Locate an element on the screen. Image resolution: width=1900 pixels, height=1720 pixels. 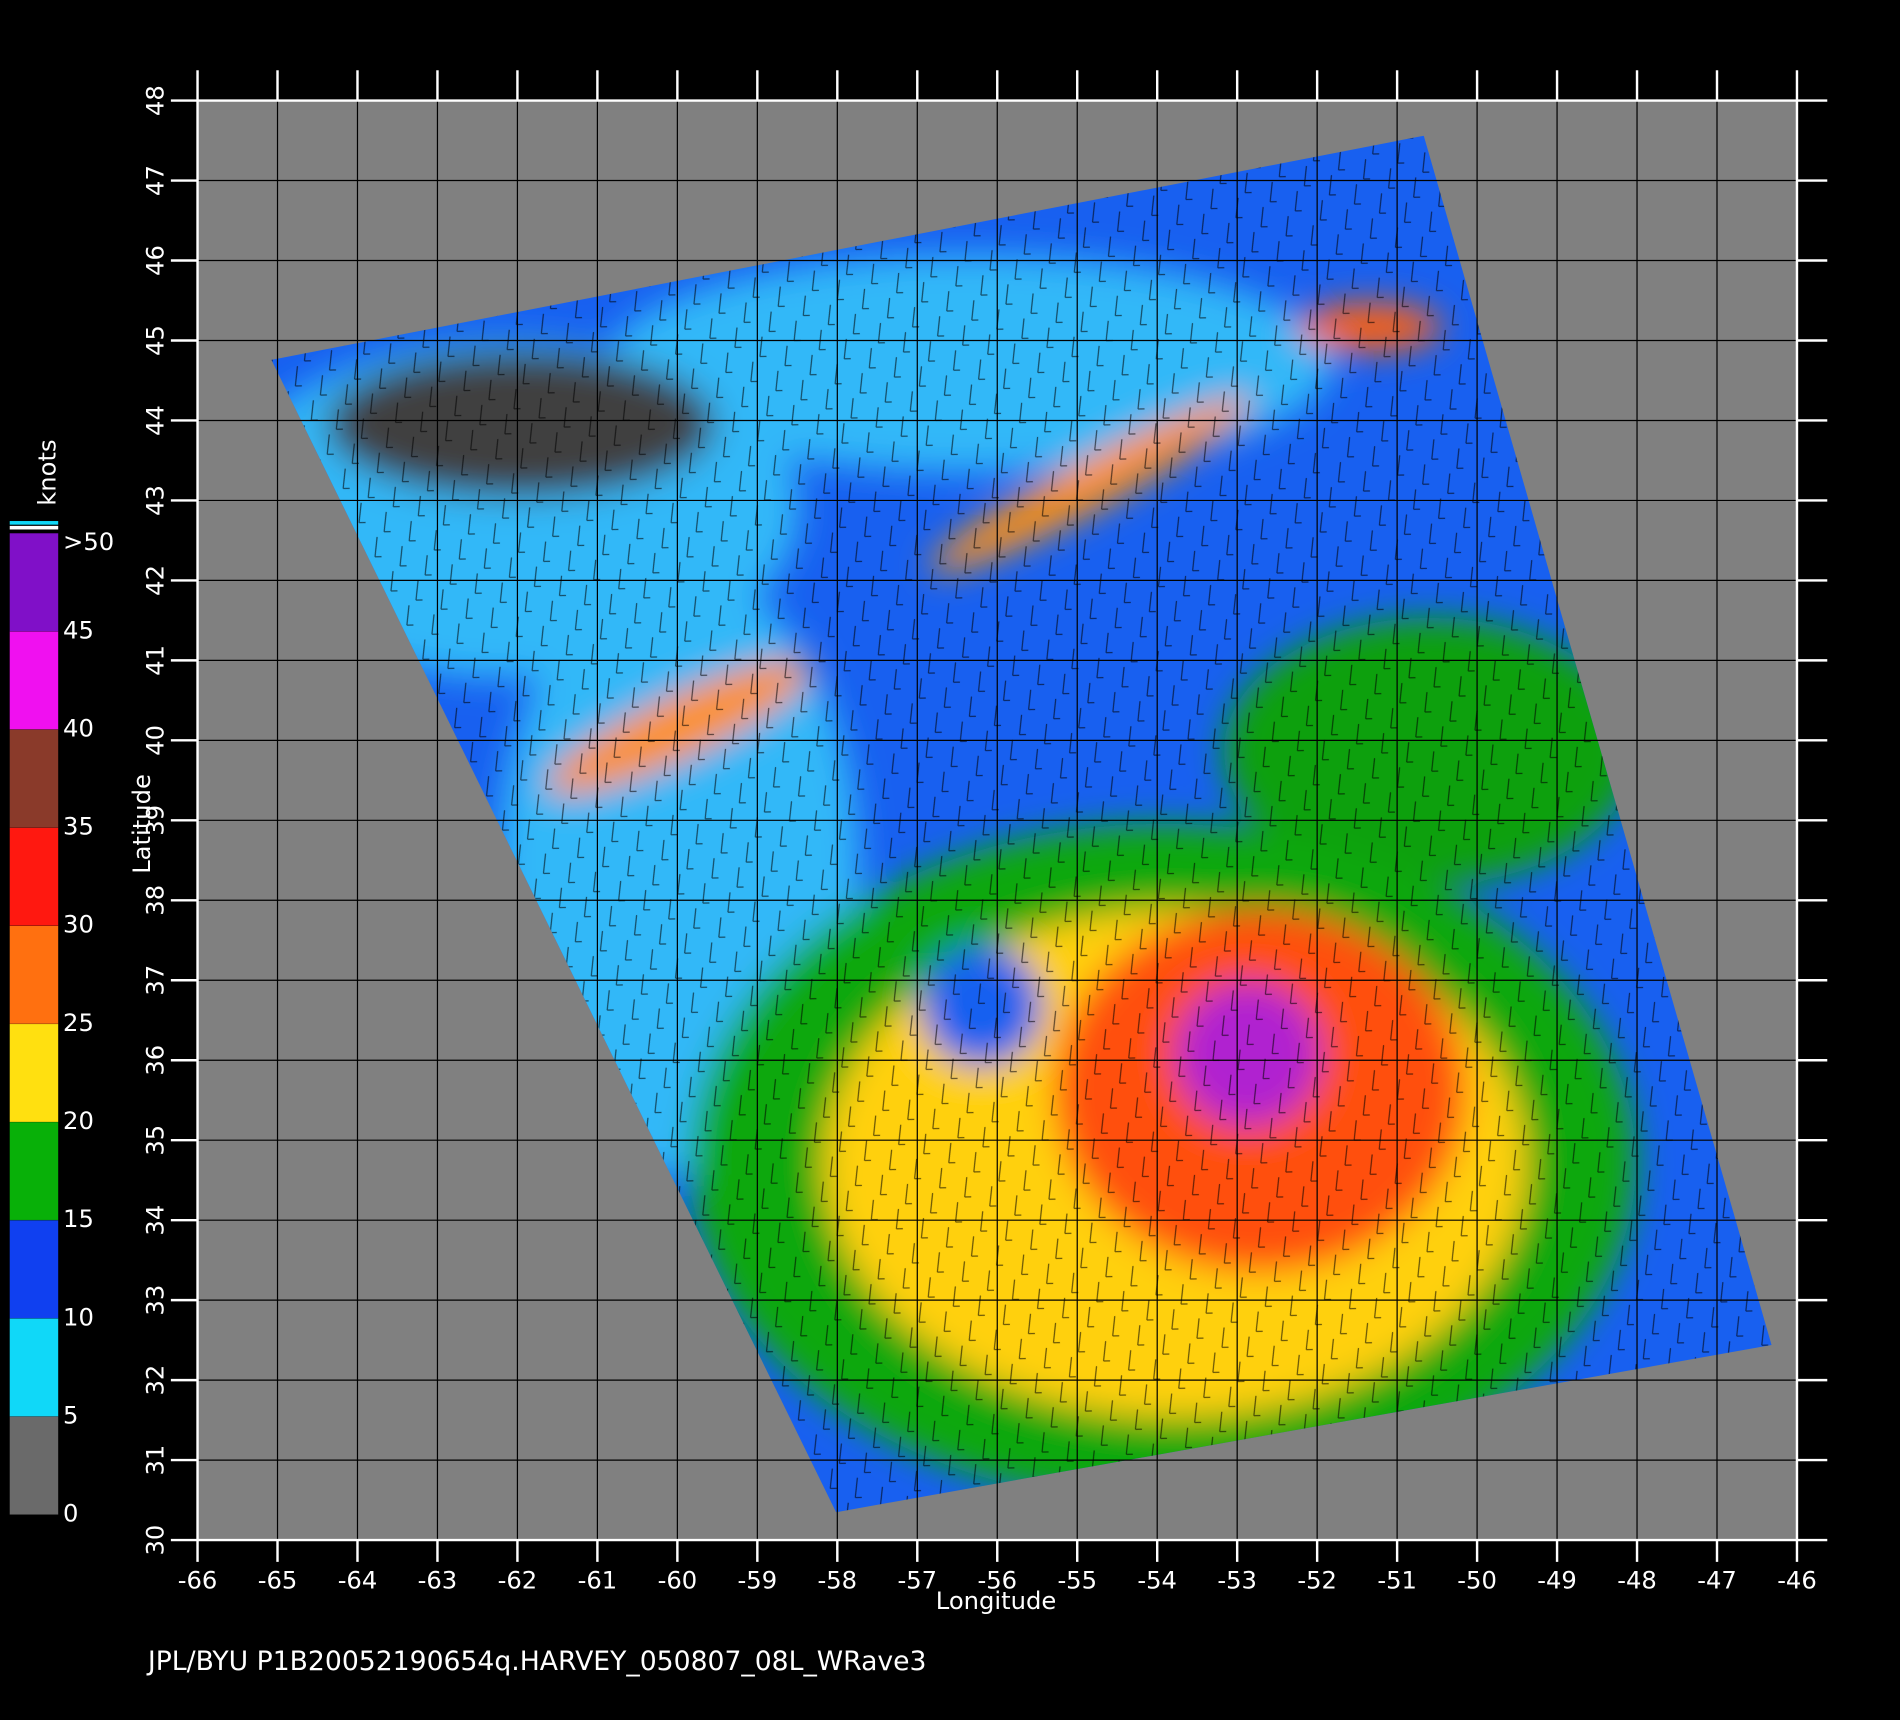
x-tick-label: -53 is located at coordinates (1237, 1580).